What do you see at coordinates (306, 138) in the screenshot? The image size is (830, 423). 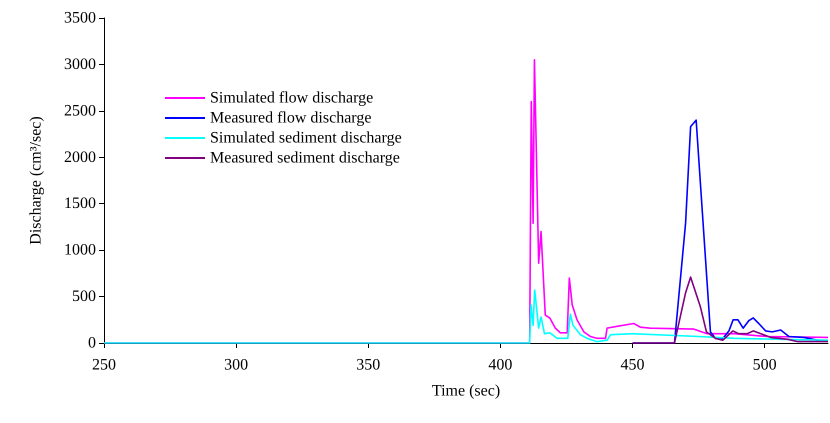 I see `legend-label: Simulated sediment discharge` at bounding box center [306, 138].